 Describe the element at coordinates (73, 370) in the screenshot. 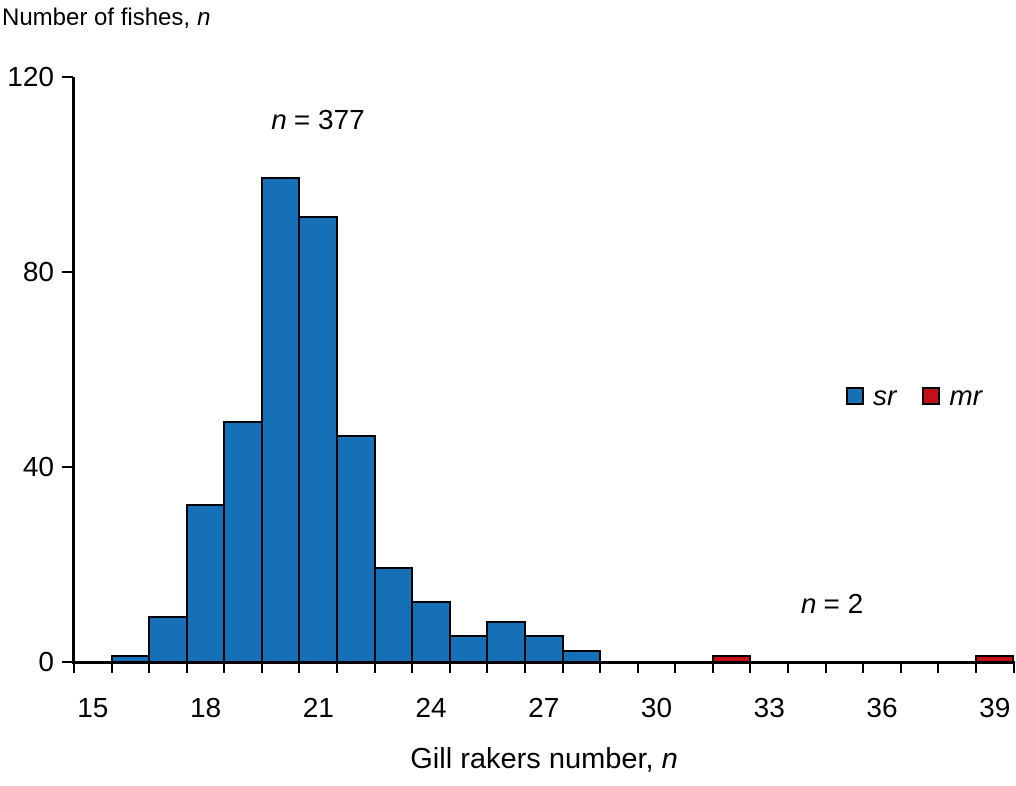

I see `y-axis-line` at that location.